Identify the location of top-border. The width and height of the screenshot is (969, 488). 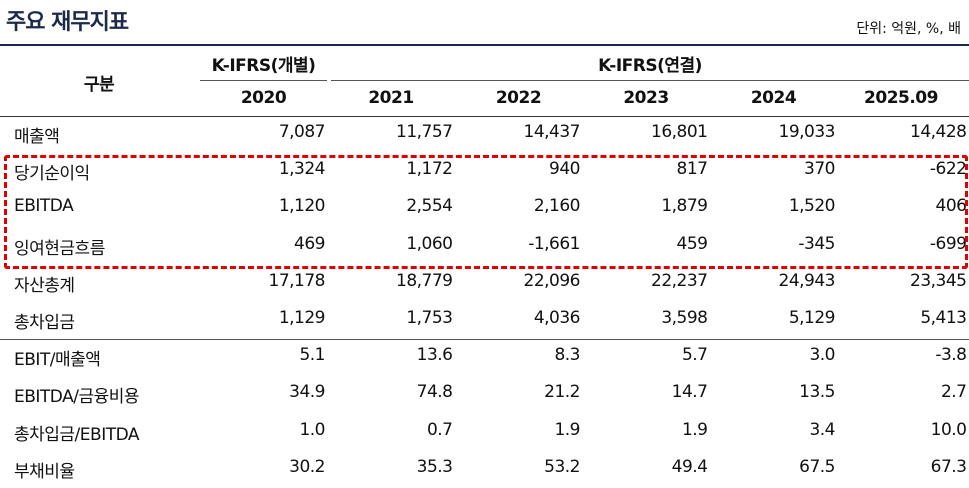
(484, 45).